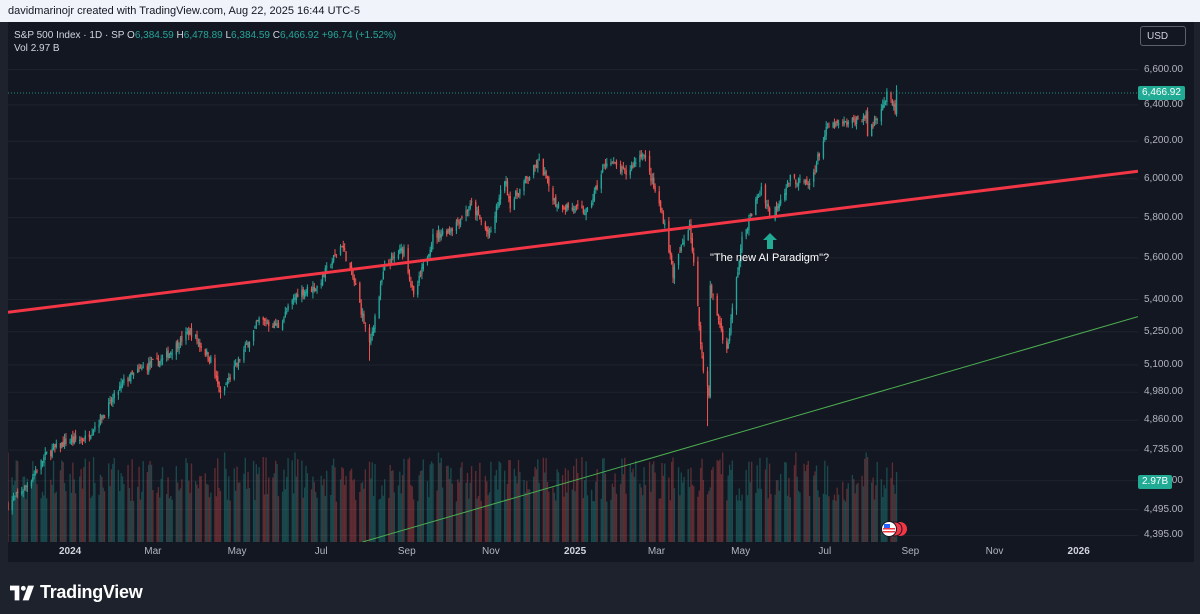  Describe the element at coordinates (131, 35) in the screenshot. I see `open-label: O` at that location.